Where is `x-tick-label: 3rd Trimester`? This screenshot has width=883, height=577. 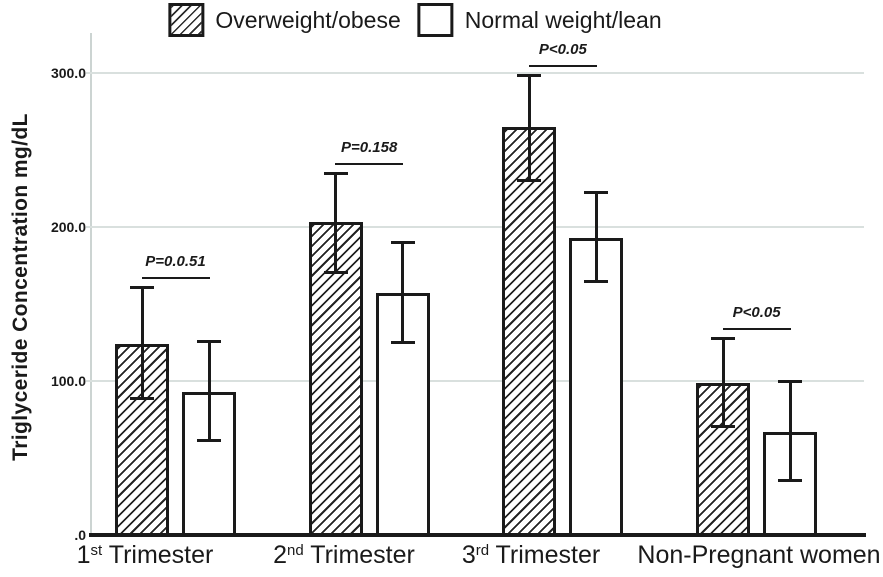 x-tick-label: 3rd Trimester is located at coordinates (531, 555).